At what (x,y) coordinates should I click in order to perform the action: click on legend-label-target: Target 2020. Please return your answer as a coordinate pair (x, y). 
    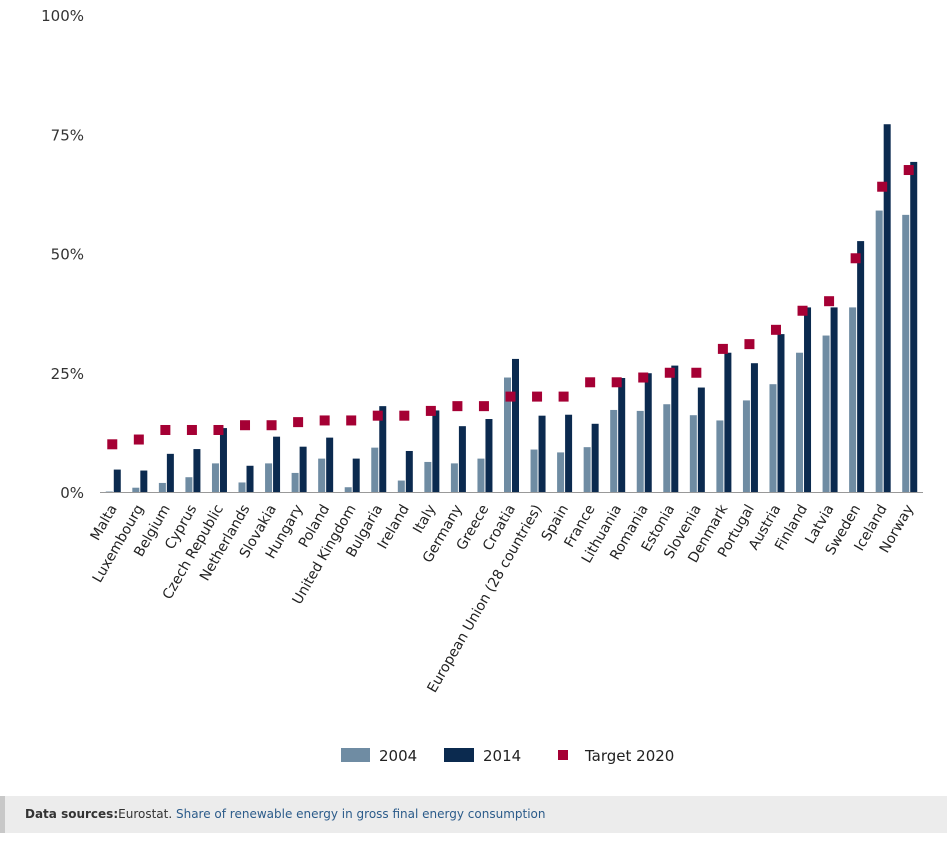
    Looking at the image, I should click on (629, 756).